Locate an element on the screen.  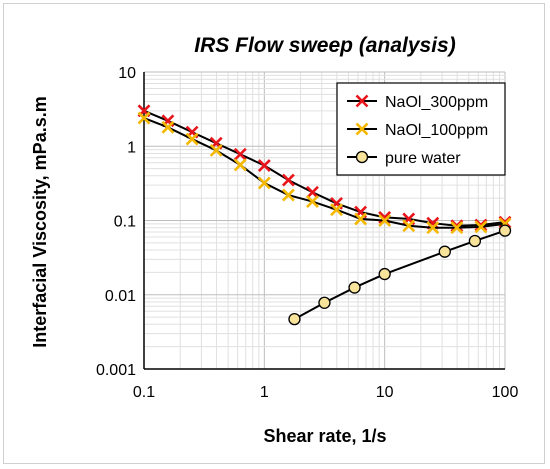
y-tick-label: 0.1 is located at coordinates (125, 222).